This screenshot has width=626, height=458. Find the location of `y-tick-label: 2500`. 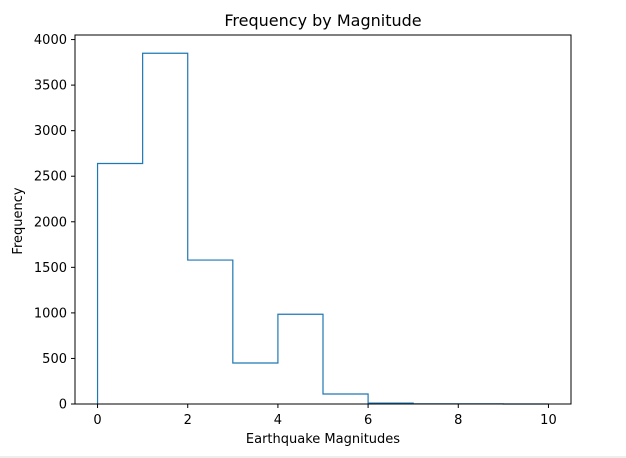

y-tick-label: 2500 is located at coordinates (50, 177).